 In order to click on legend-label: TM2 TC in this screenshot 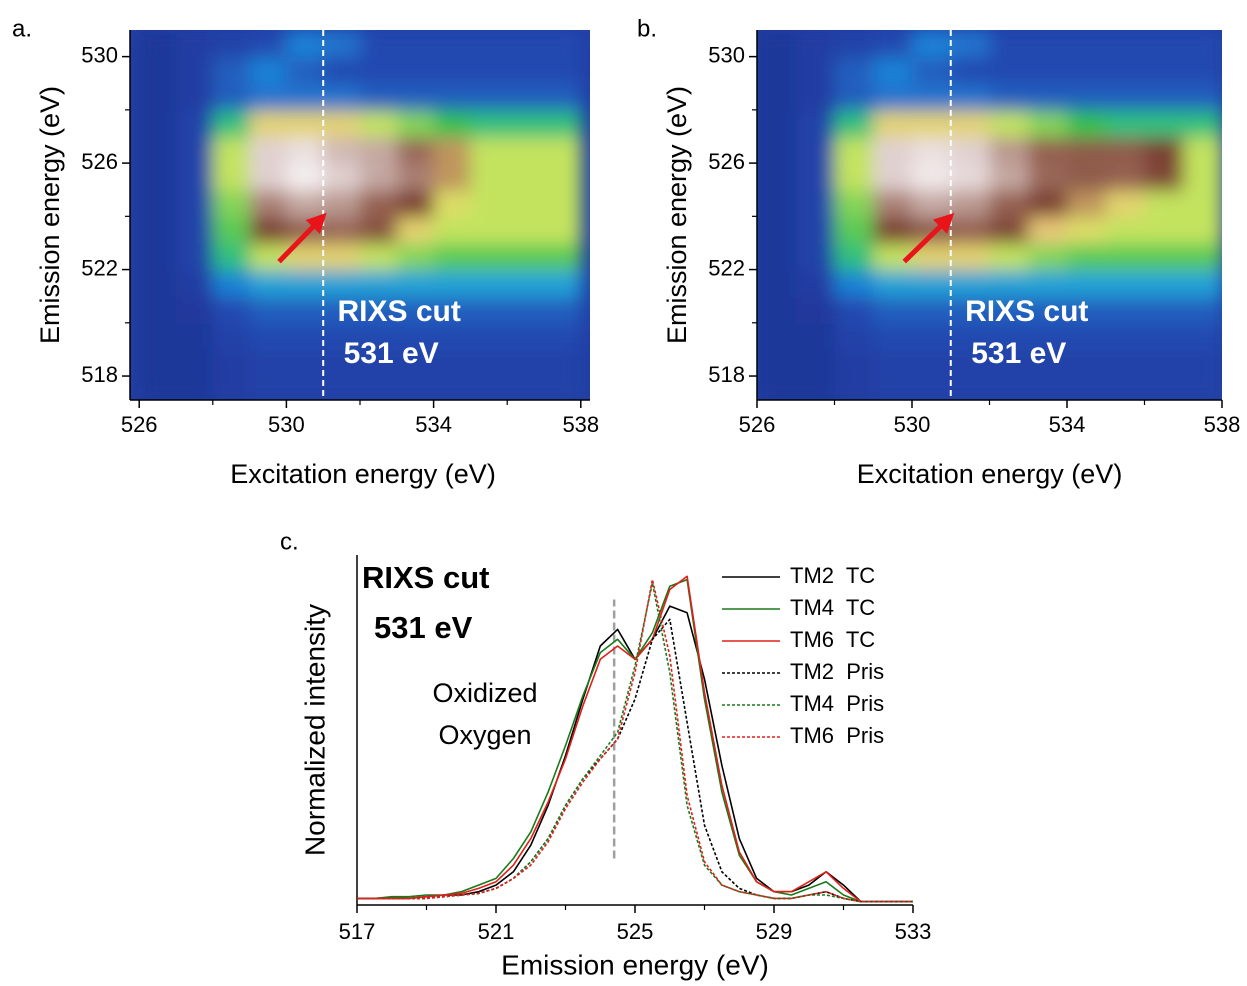, I will do `click(832, 575)`.